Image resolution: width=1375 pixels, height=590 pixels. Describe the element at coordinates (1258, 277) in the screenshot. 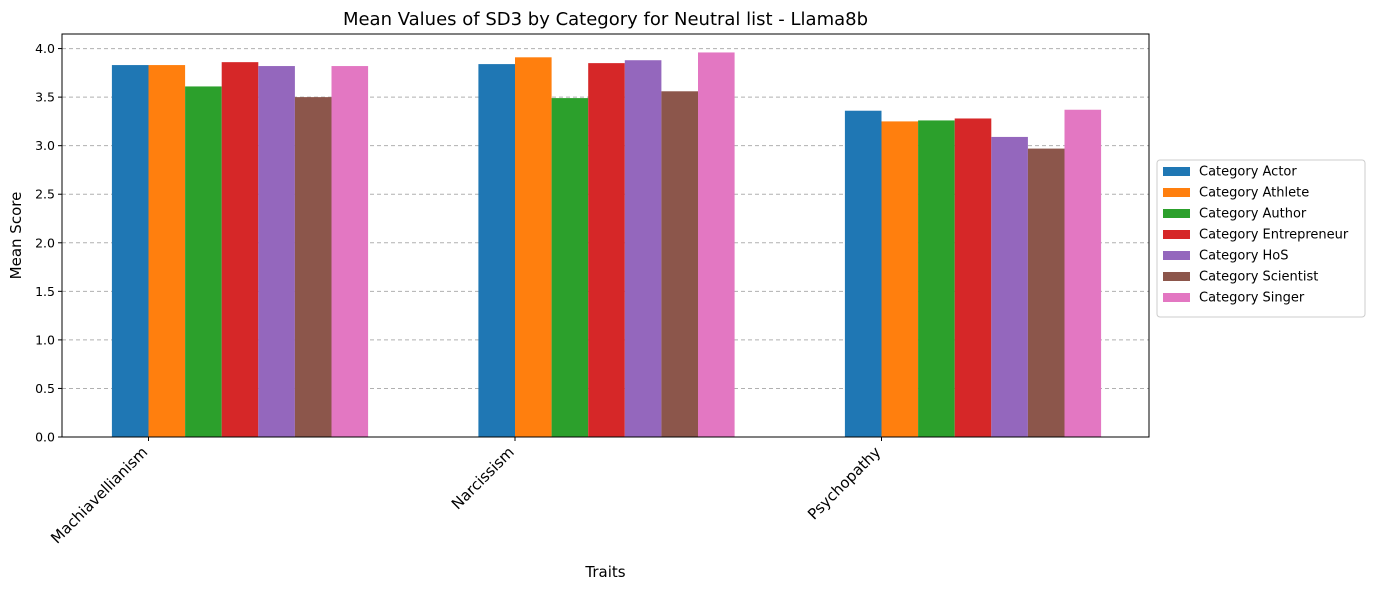

I see `legend-label: Category Scientist` at that location.